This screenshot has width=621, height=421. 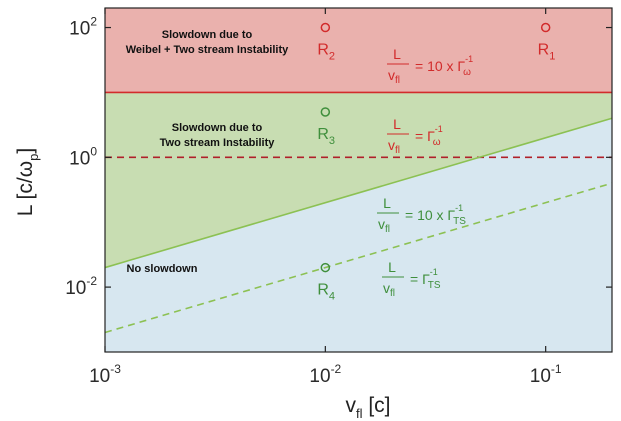 I want to click on equation-rhs: = 10 x Γ-1 ω, so click(x=444, y=66).